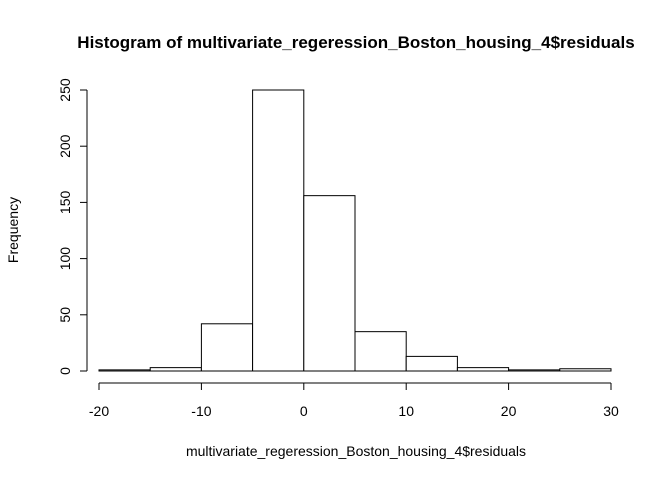 This screenshot has height=480, width=672. I want to click on x-axis: -20 -10 0 10 20 30, so click(354, 400).